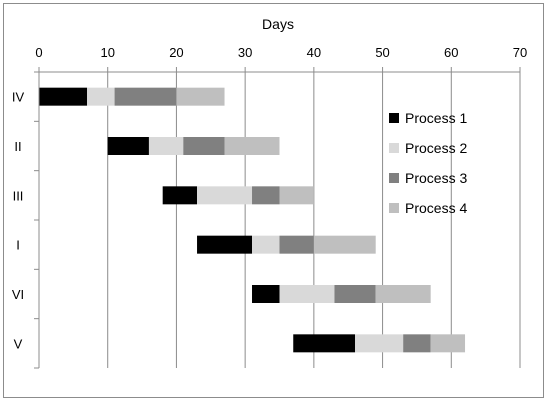 Image resolution: width=550 pixels, height=405 pixels. Describe the element at coordinates (107, 52) in the screenshot. I see `x-tick-label: 10` at that location.